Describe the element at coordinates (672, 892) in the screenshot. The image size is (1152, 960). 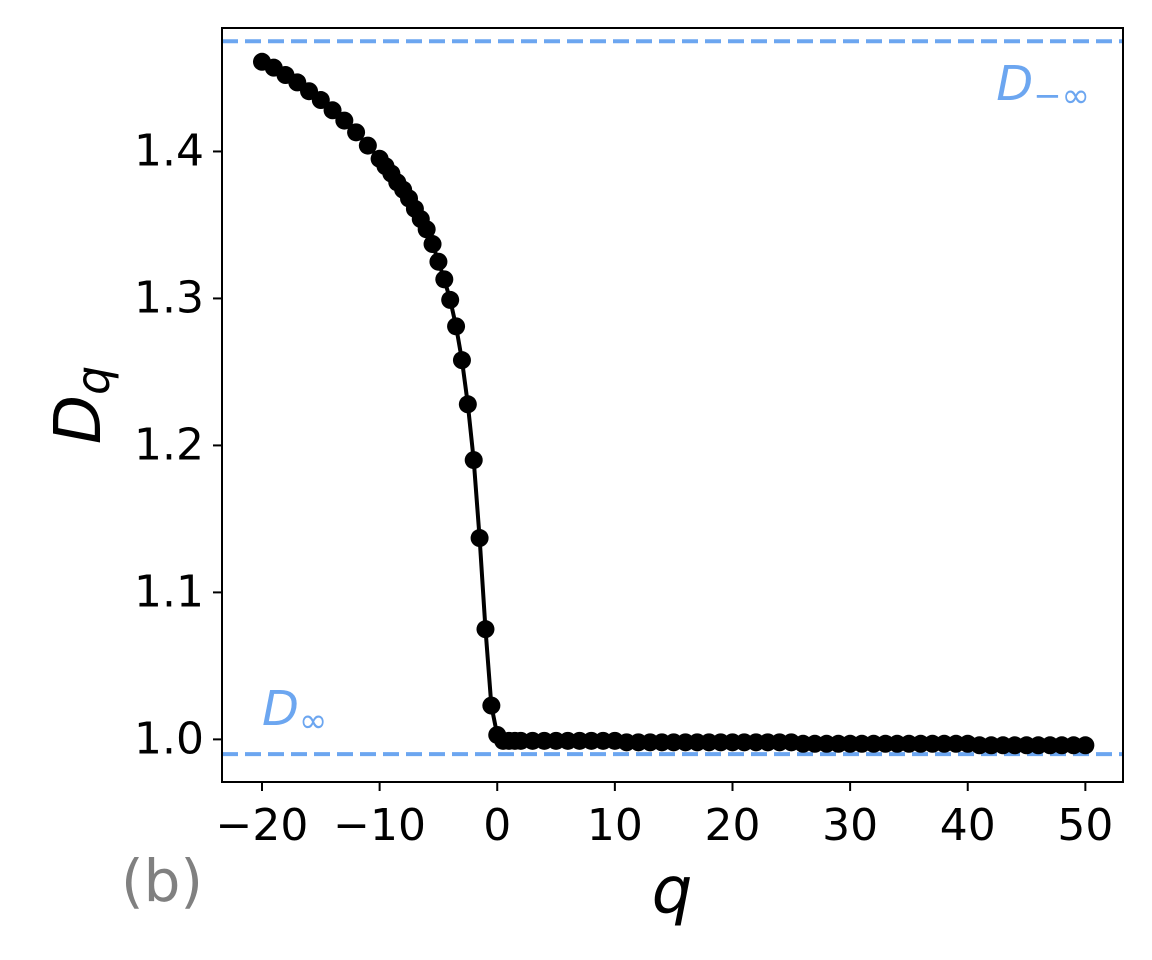
I see `x-axis-label: q` at that location.